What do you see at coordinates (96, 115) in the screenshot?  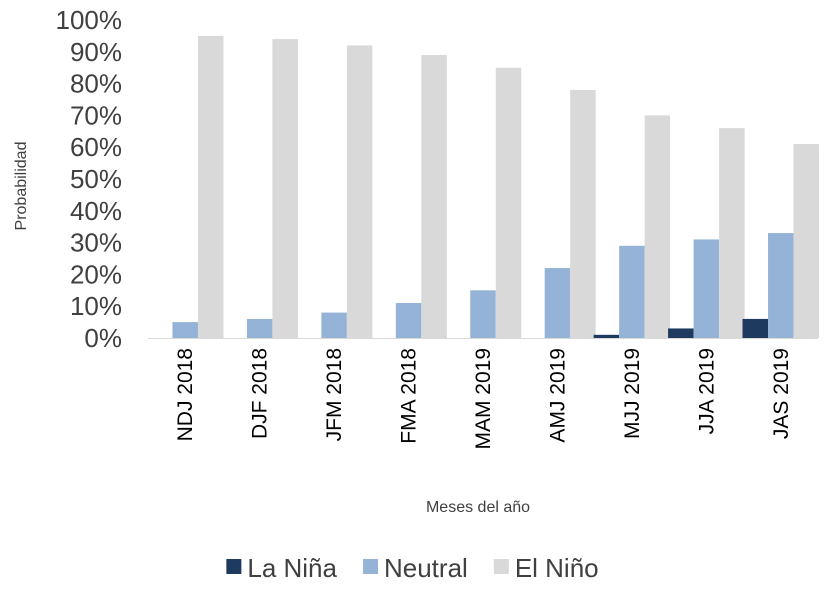 I see `y-tick-label: 70%` at bounding box center [96, 115].